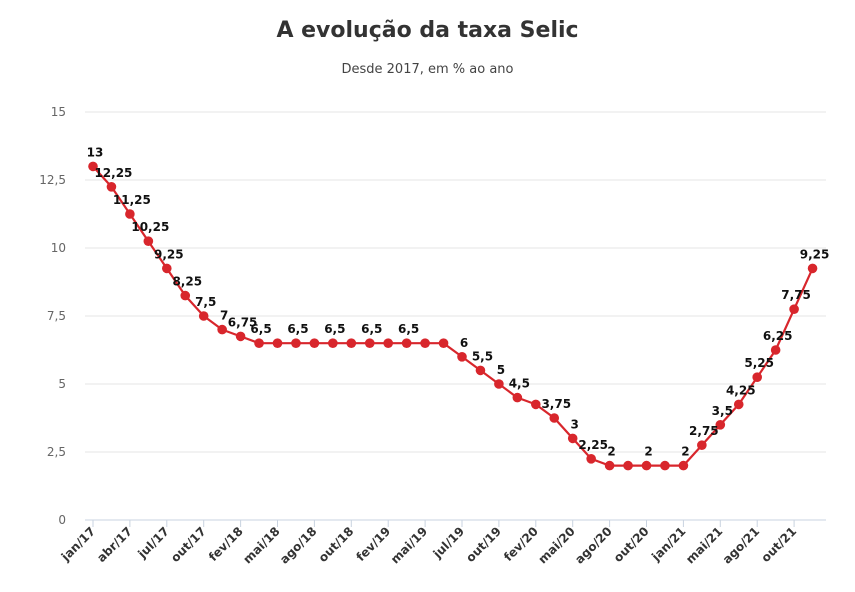 This screenshot has height=592, width=855. What do you see at coordinates (741, 390) in the screenshot?
I see `data-label: 4,25` at bounding box center [741, 390].